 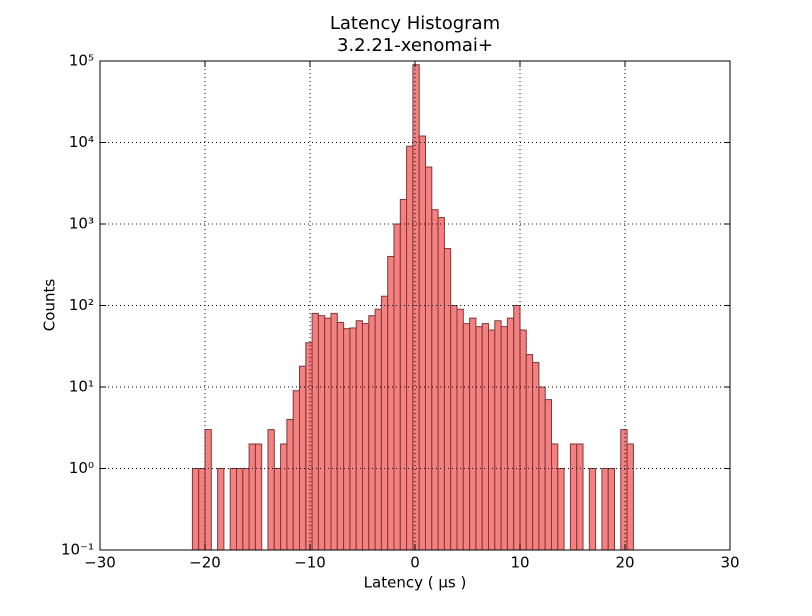 I want to click on x-tick-label: 30, so click(x=729, y=563).